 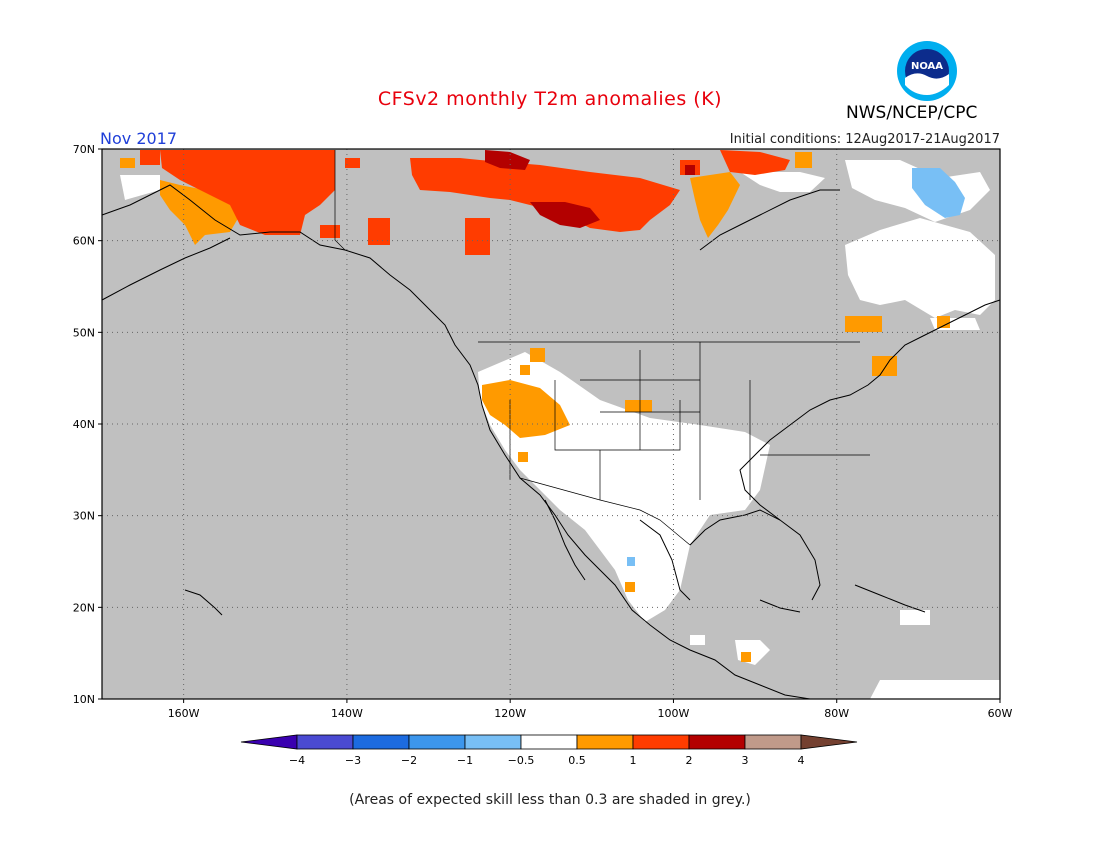 I want to click on colorbar-max-arrow, so click(x=829, y=742).